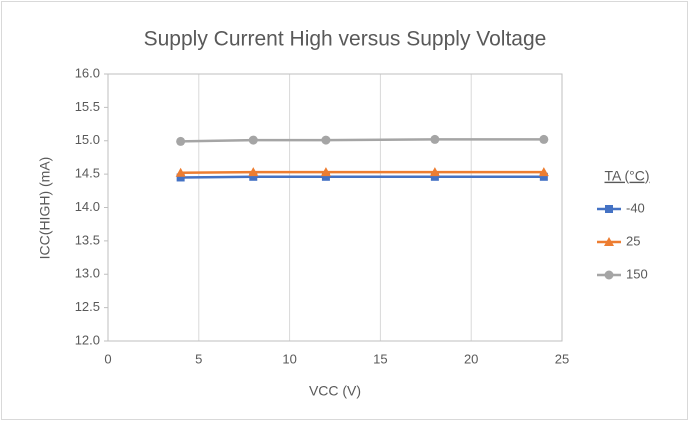  Describe the element at coordinates (633, 240) in the screenshot. I see `legend-label: 25` at that location.